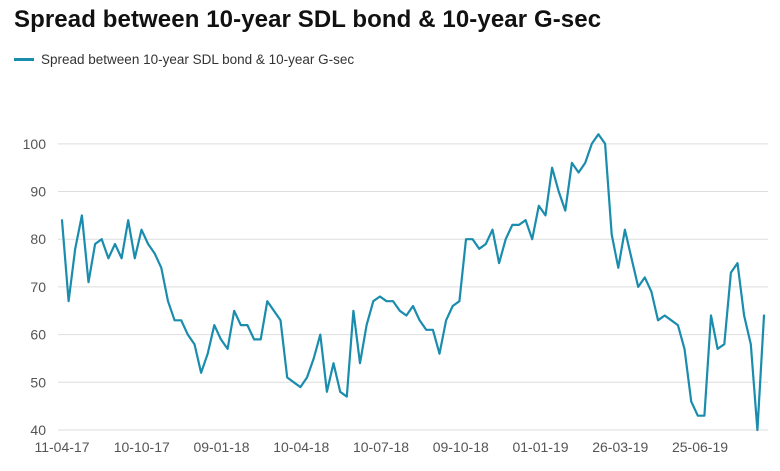 Image resolution: width=780 pixels, height=471 pixels. Describe the element at coordinates (381, 447) in the screenshot. I see `x-tick-label: 10-07-18` at that location.